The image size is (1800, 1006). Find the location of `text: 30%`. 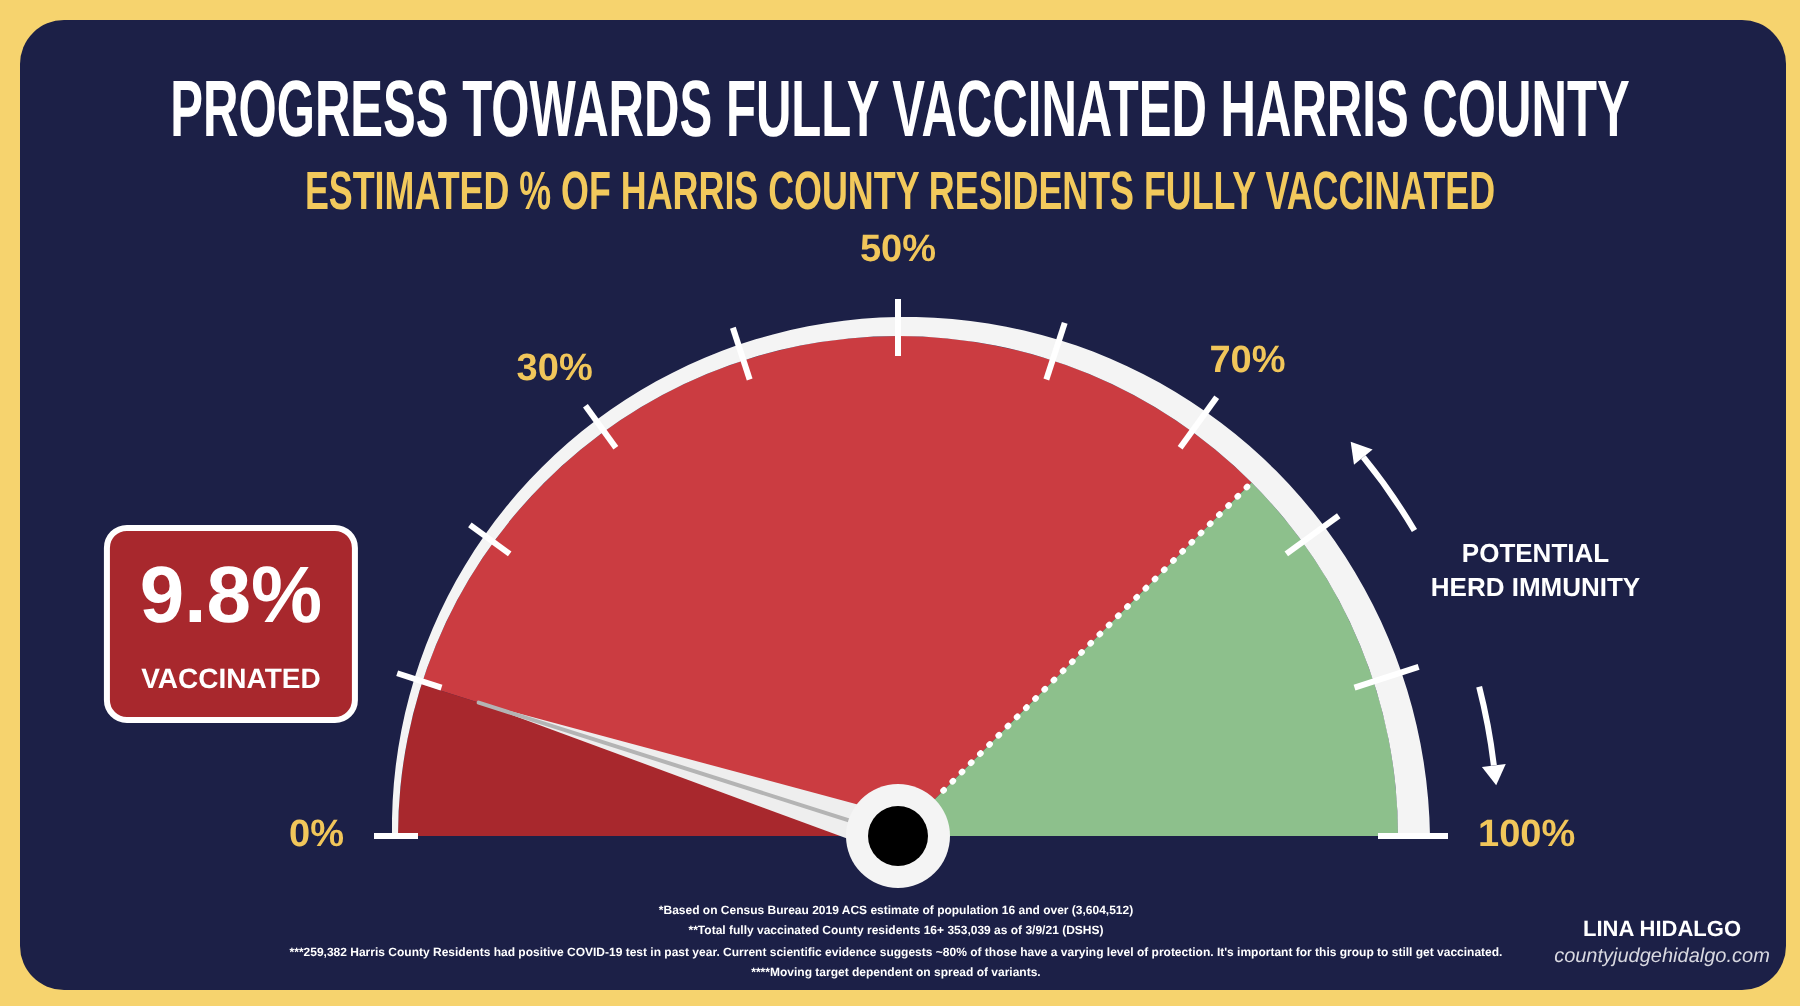

text: 30% is located at coordinates (554, 369).